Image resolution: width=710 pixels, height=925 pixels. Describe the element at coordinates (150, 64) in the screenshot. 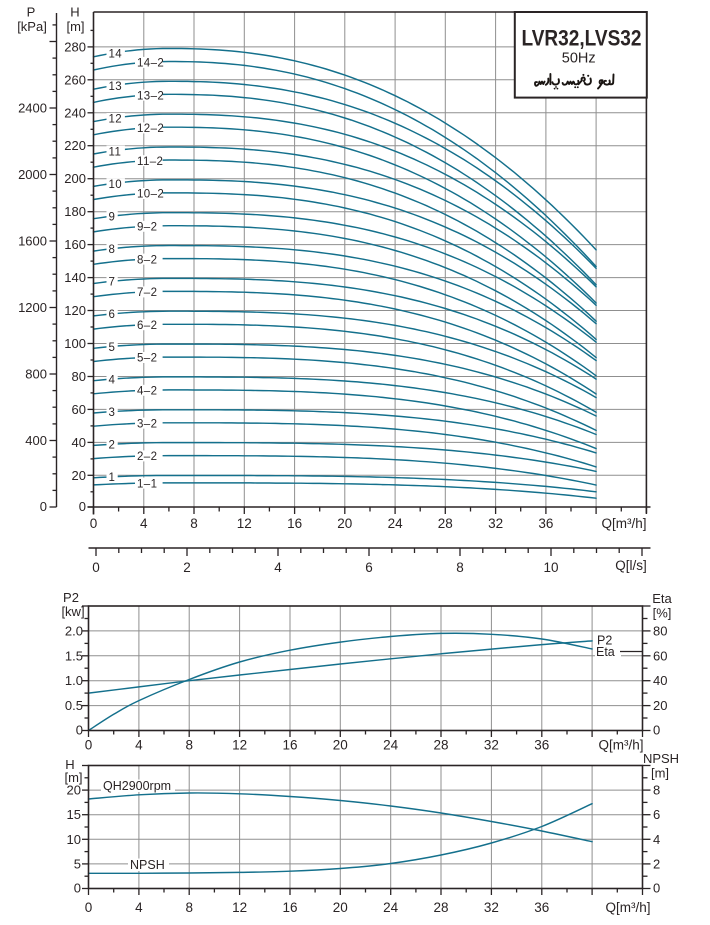

I see `svg-text: 14–2` at that location.